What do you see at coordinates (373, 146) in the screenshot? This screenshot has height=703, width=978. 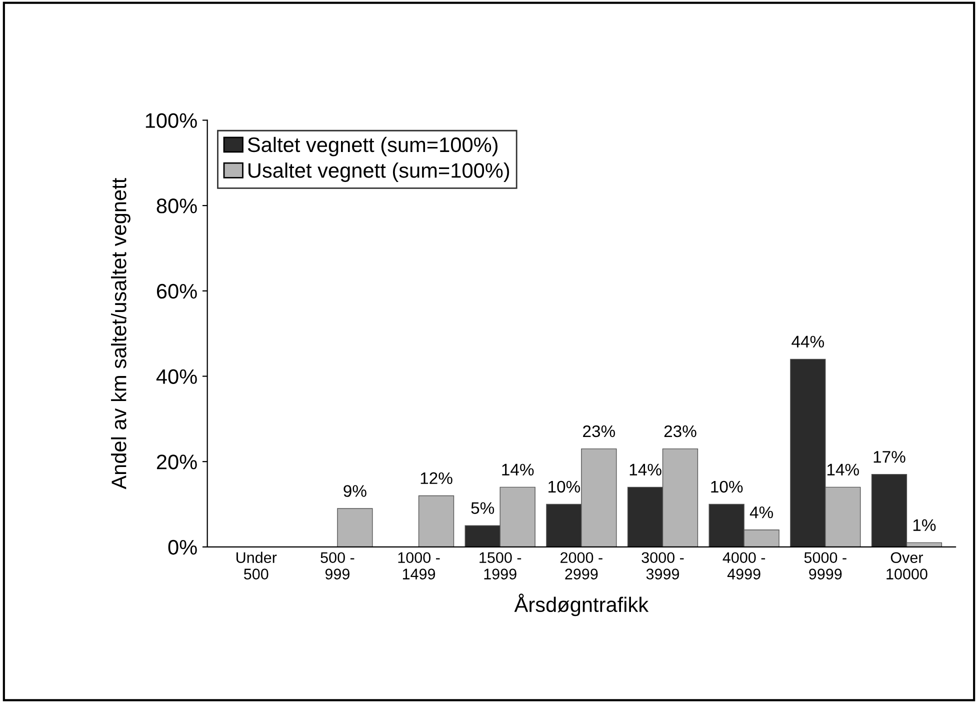 I see `legend-label: Saltet vegnett (sum=100%)` at bounding box center [373, 146].